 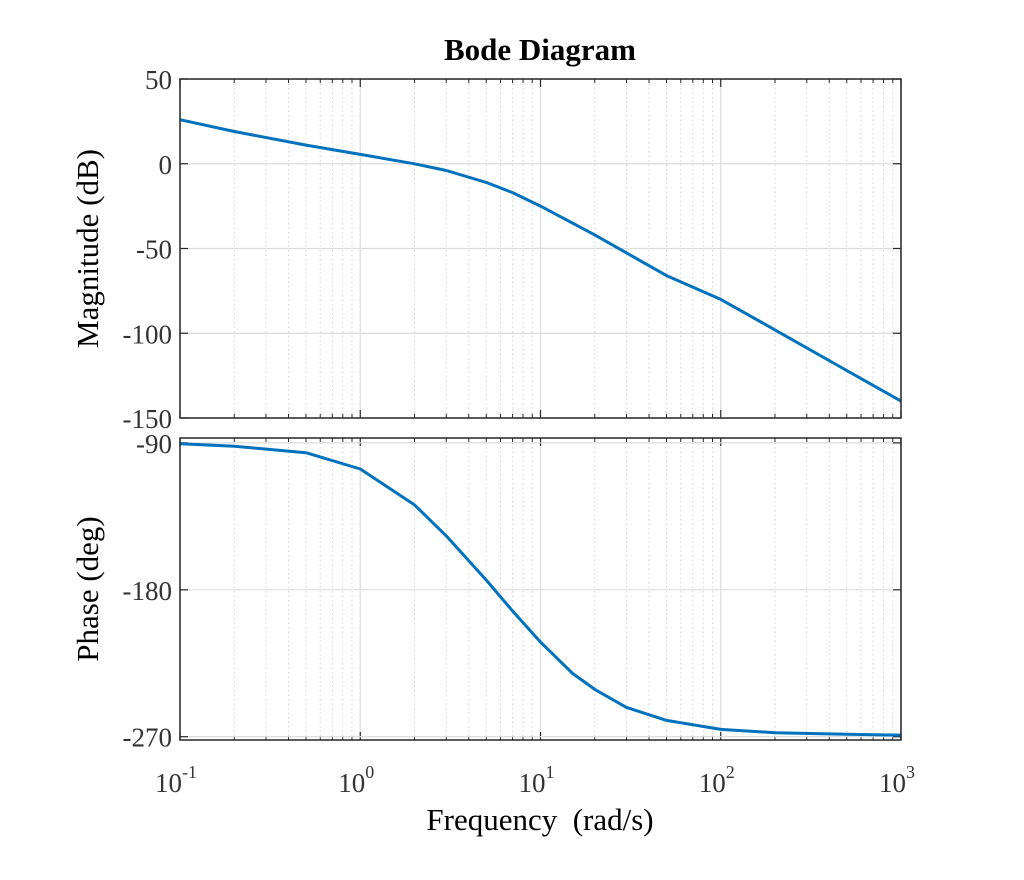 What do you see at coordinates (154, 250) in the screenshot?
I see `y-tick-label: -50` at bounding box center [154, 250].